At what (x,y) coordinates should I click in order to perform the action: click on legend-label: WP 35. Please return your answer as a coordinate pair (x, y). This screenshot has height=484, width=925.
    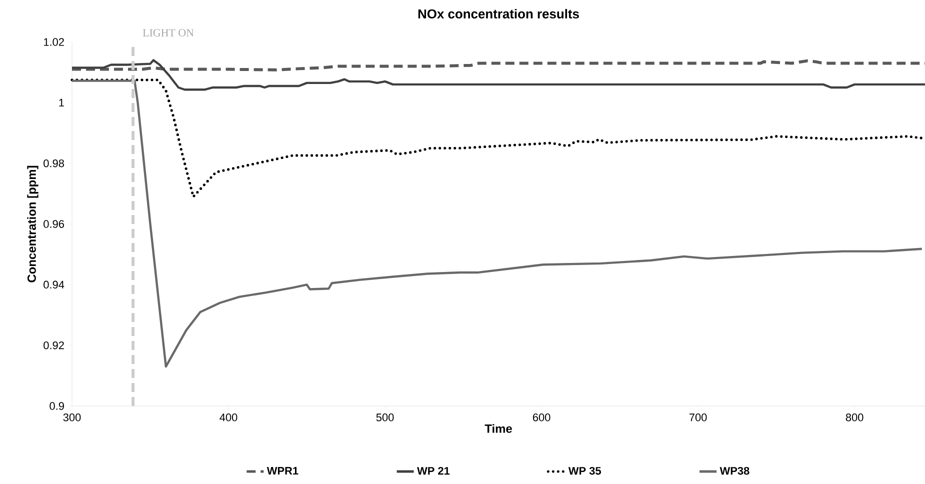
    Looking at the image, I should click on (584, 470).